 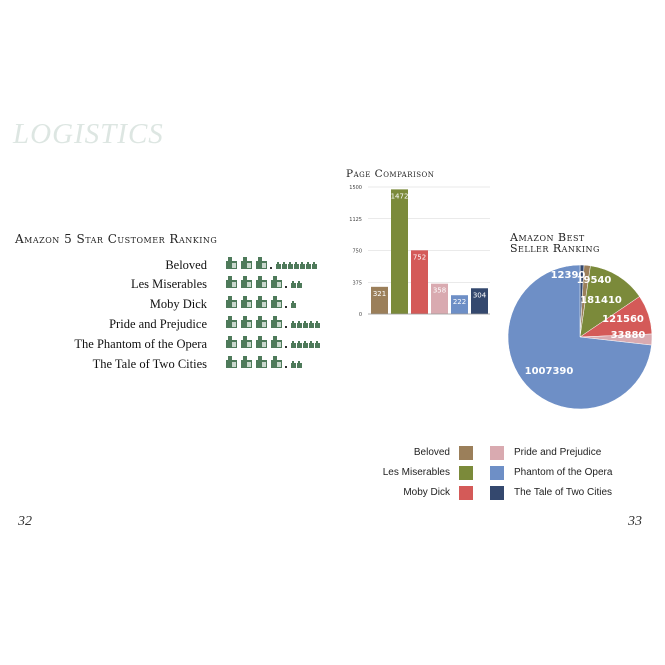 What do you see at coordinates (628, 335) in the screenshot?
I see `pie-label-pride-and-prejudice: 33880` at bounding box center [628, 335].